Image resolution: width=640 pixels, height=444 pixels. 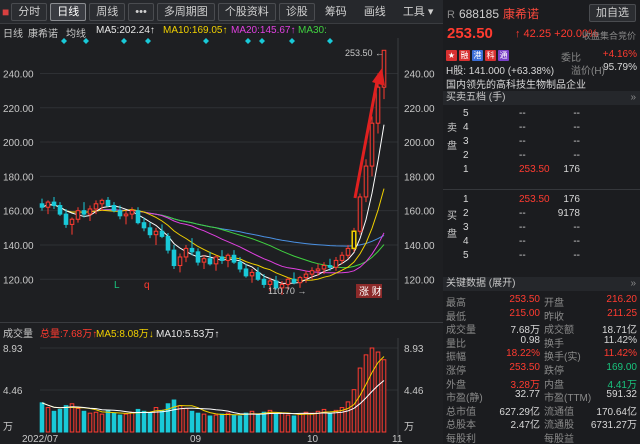 What do you see at coordinates (466, 255) in the screenshot?
I see `bid-level: 5` at bounding box center [466, 255].